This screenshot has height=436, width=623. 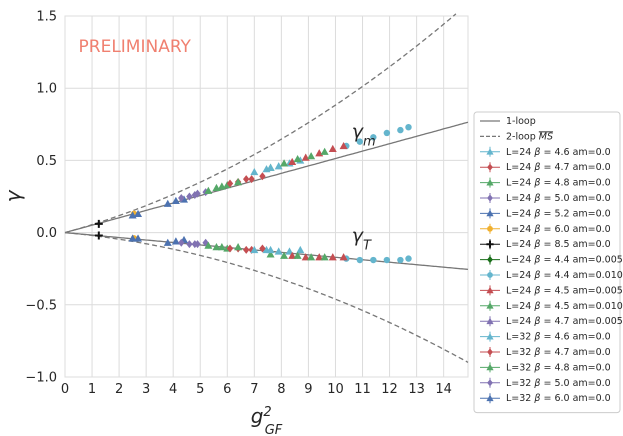 What do you see at coordinates (254, 389) in the screenshot?
I see `x-tick-label: 7` at bounding box center [254, 389].